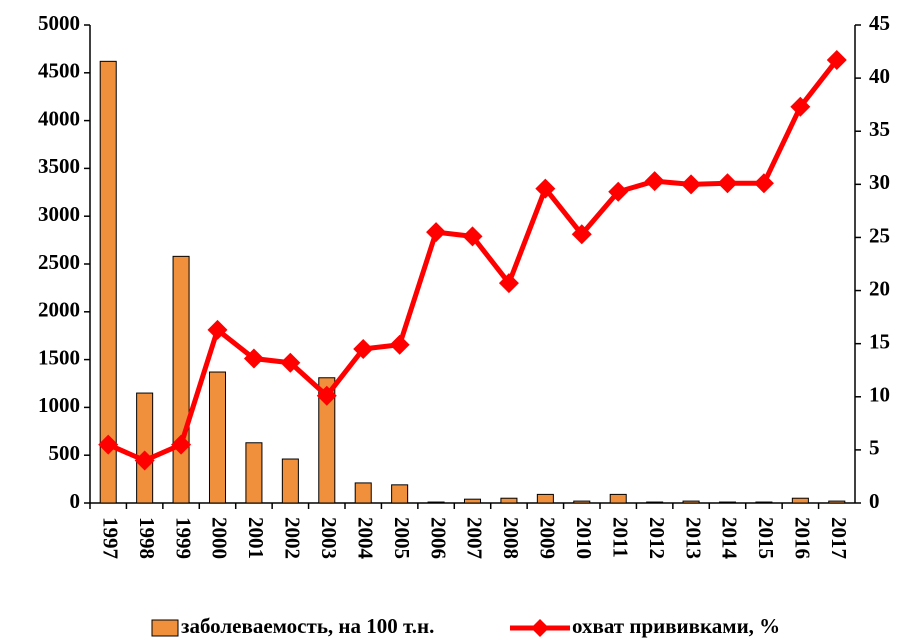 This screenshot has height=639, width=912. What do you see at coordinates (879, 129) in the screenshot?
I see `y2-tick-label: 35` at bounding box center [879, 129].